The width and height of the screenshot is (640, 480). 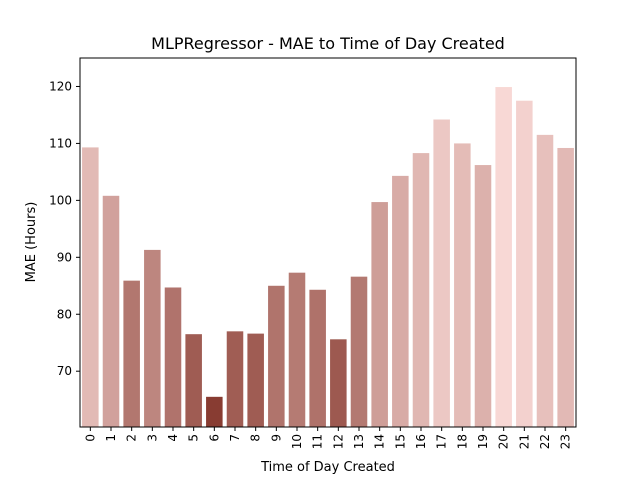 I want to click on y-tick-label: 110, so click(x=60, y=143).